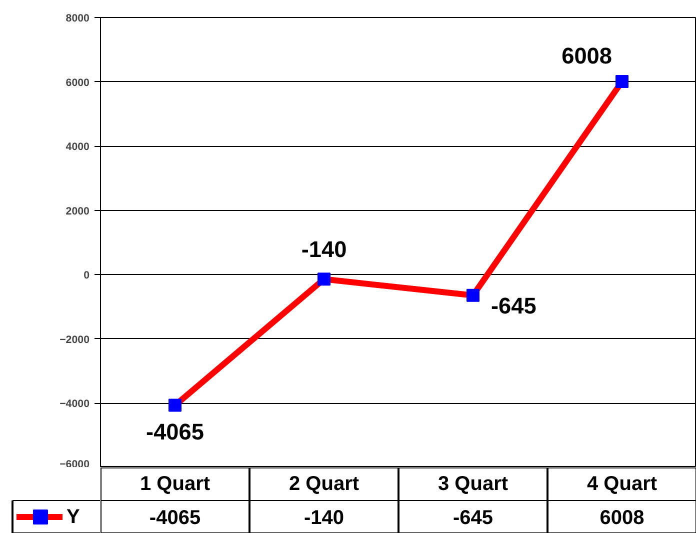 The width and height of the screenshot is (696, 533). Describe the element at coordinates (175, 484) in the screenshot. I see `x-tick-label: 1 Quart` at that location.